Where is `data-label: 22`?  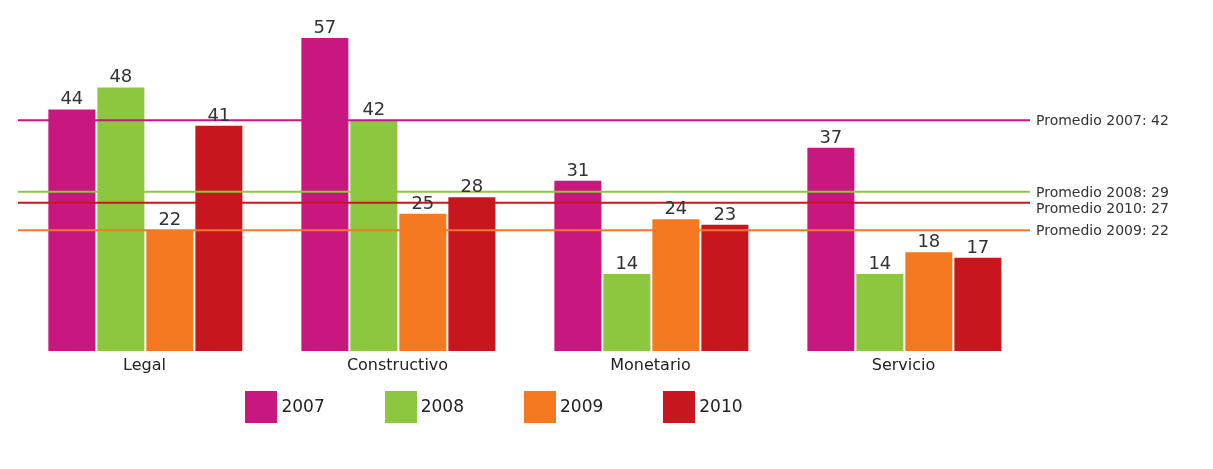
data-label: 22 is located at coordinates (170, 219).